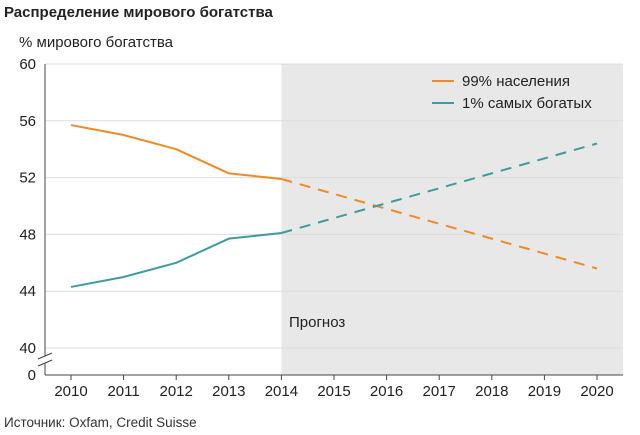 The width and height of the screenshot is (640, 435). What do you see at coordinates (527, 103) in the screenshot?
I see `legend-label: 1% самых богатых` at bounding box center [527, 103].